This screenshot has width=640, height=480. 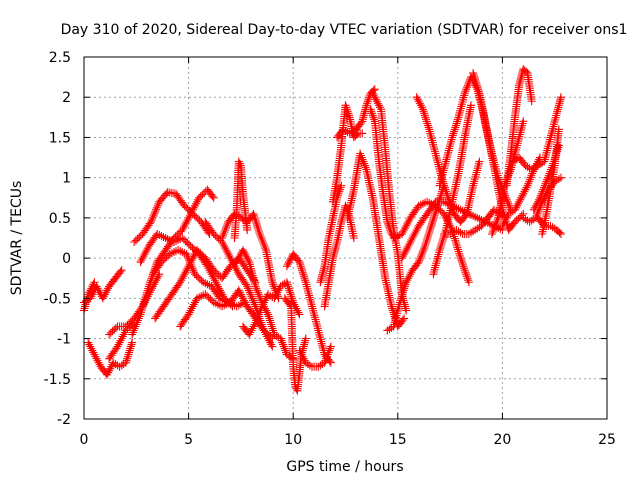 What do you see at coordinates (64, 420) in the screenshot?
I see `y-tick-label: -2` at bounding box center [64, 420].